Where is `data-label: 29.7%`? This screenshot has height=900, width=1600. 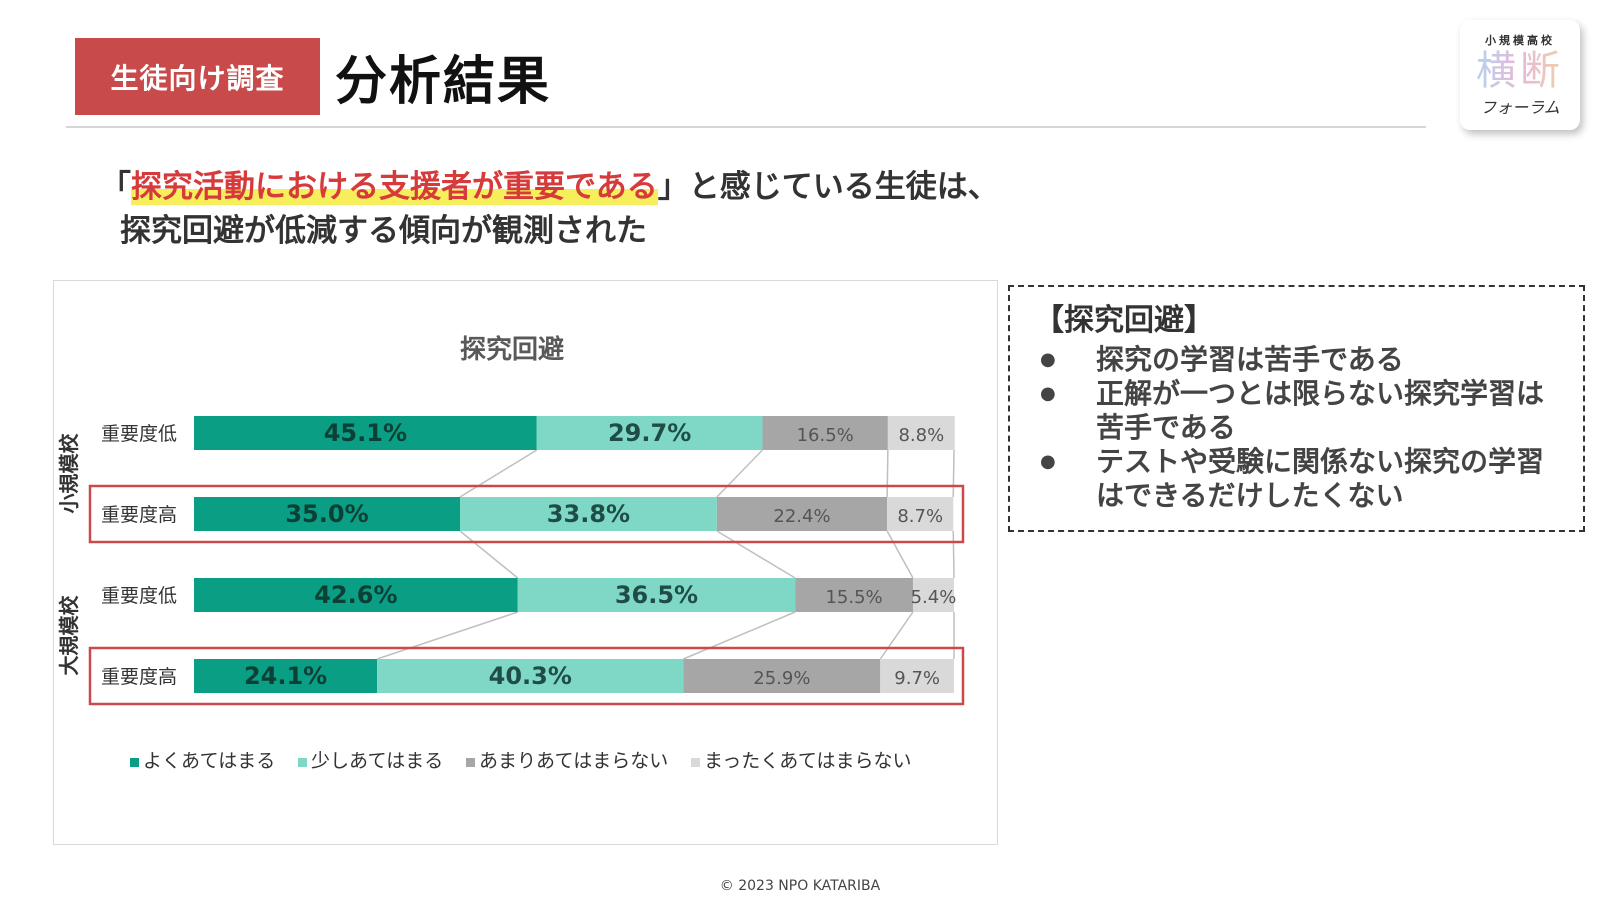 data-label: 29.7% is located at coordinates (649, 433).